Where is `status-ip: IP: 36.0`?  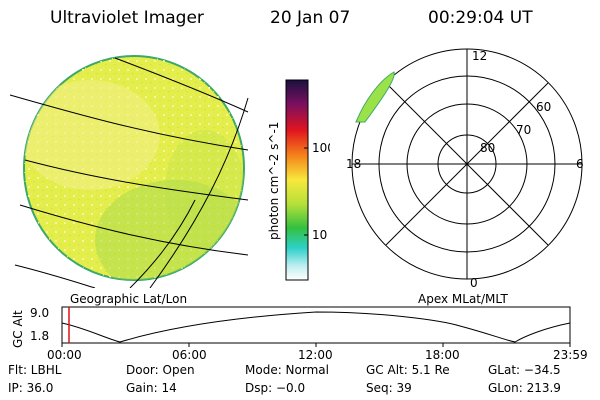
status-ip: IP: 36.0 is located at coordinates (31, 388).